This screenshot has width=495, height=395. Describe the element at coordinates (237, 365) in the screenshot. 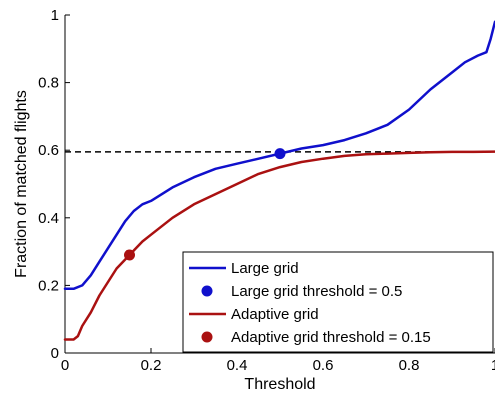

I see `x-tick-label: 0.4` at that location.